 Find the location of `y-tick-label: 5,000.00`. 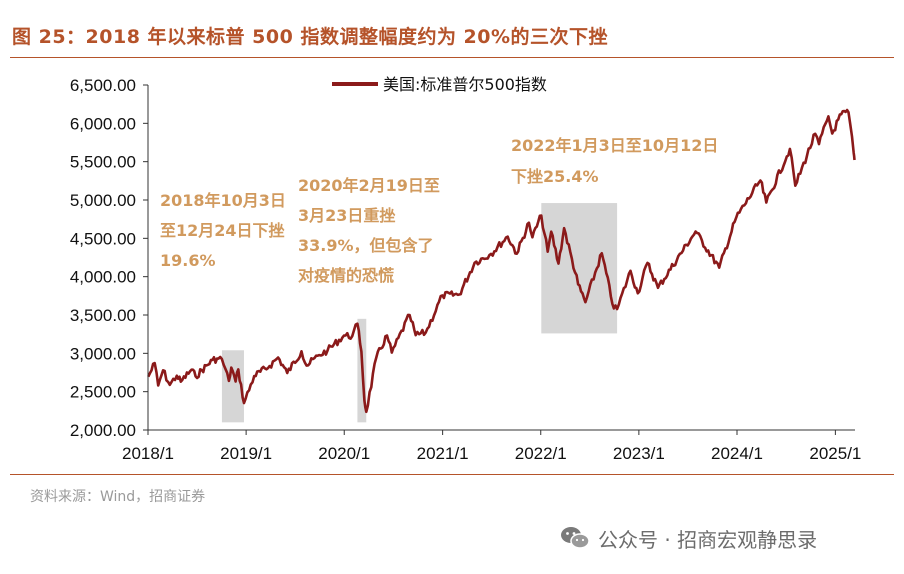

y-tick-label: 5,000.00 is located at coordinates (103, 200).